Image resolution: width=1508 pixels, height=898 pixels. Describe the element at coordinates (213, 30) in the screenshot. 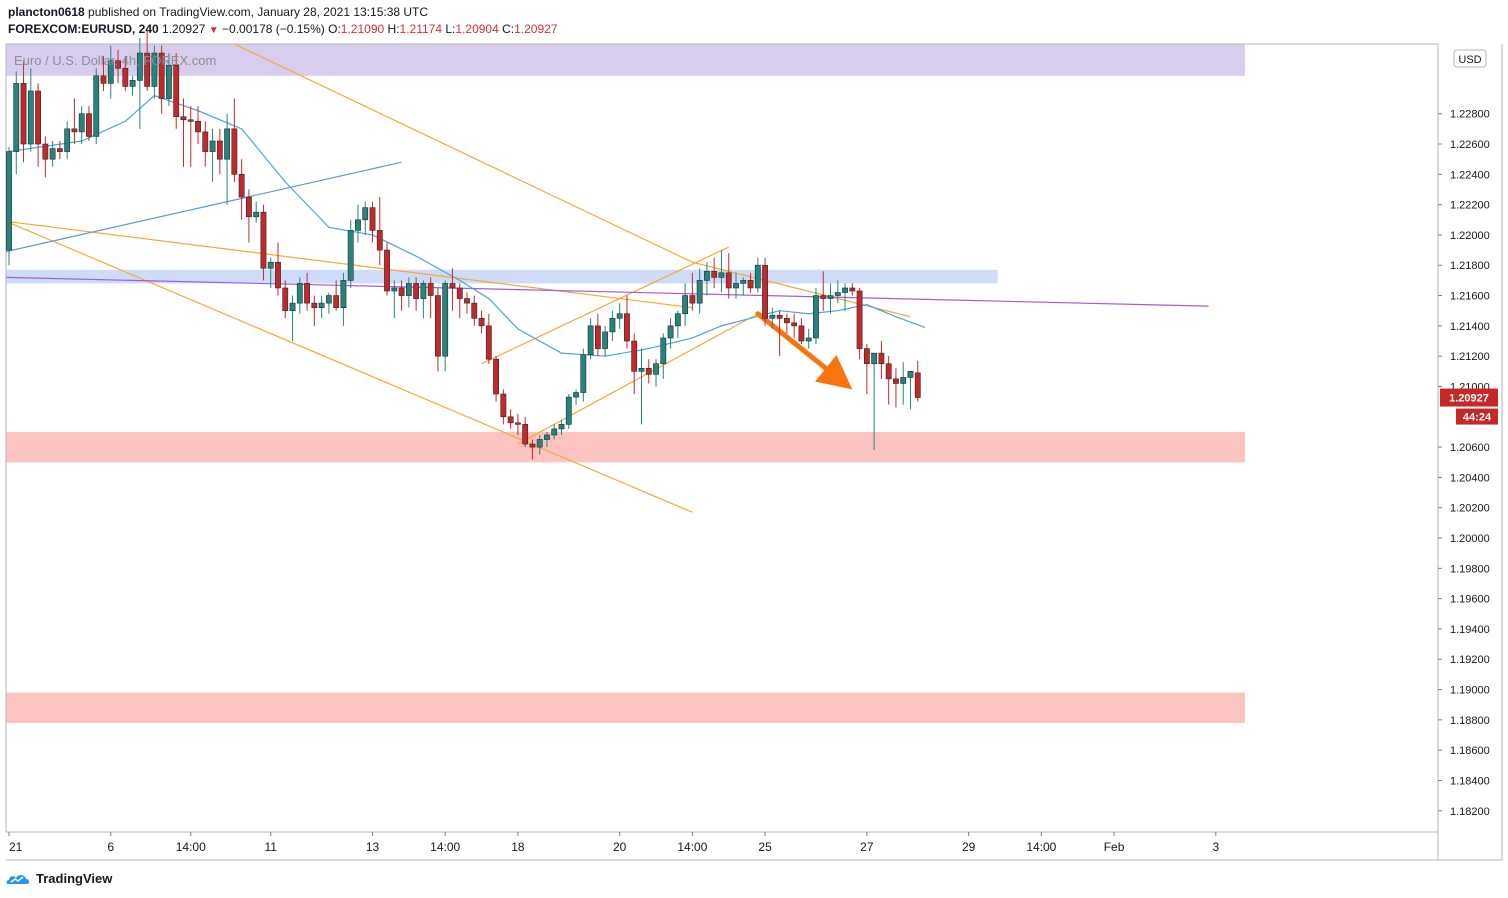

I see `down-arrow-icon: ▼` at that location.